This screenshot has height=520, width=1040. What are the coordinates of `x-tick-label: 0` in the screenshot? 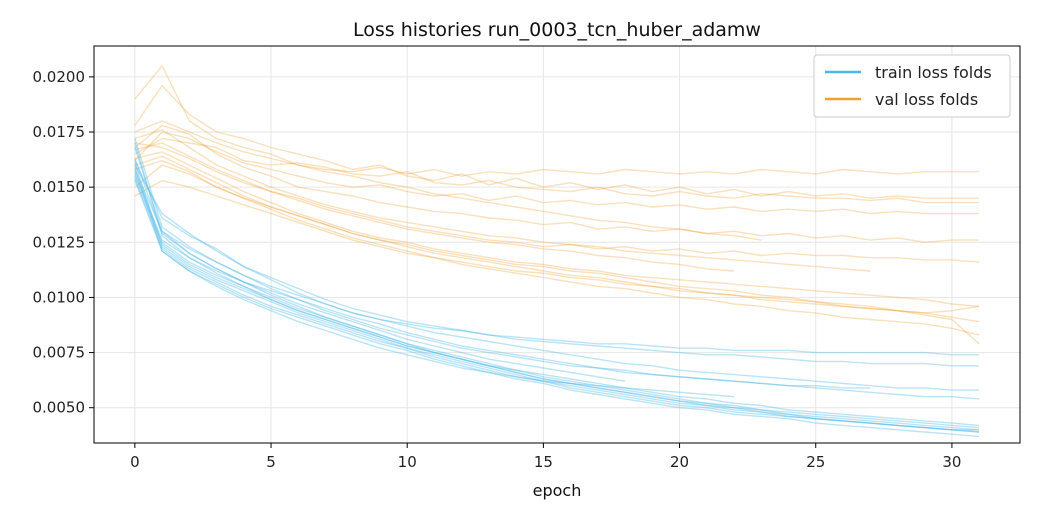 It's located at (135, 462).